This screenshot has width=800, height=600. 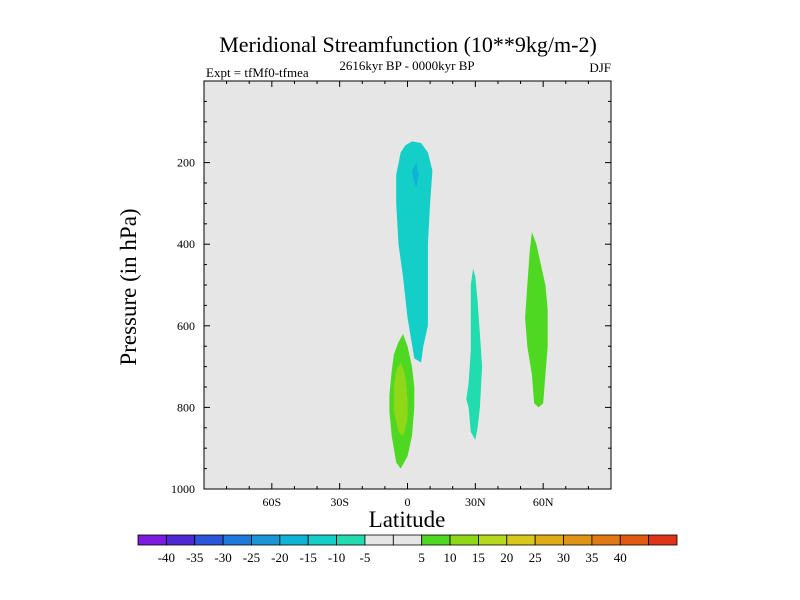 I want to click on colorbar-label: 15, so click(x=478, y=557).